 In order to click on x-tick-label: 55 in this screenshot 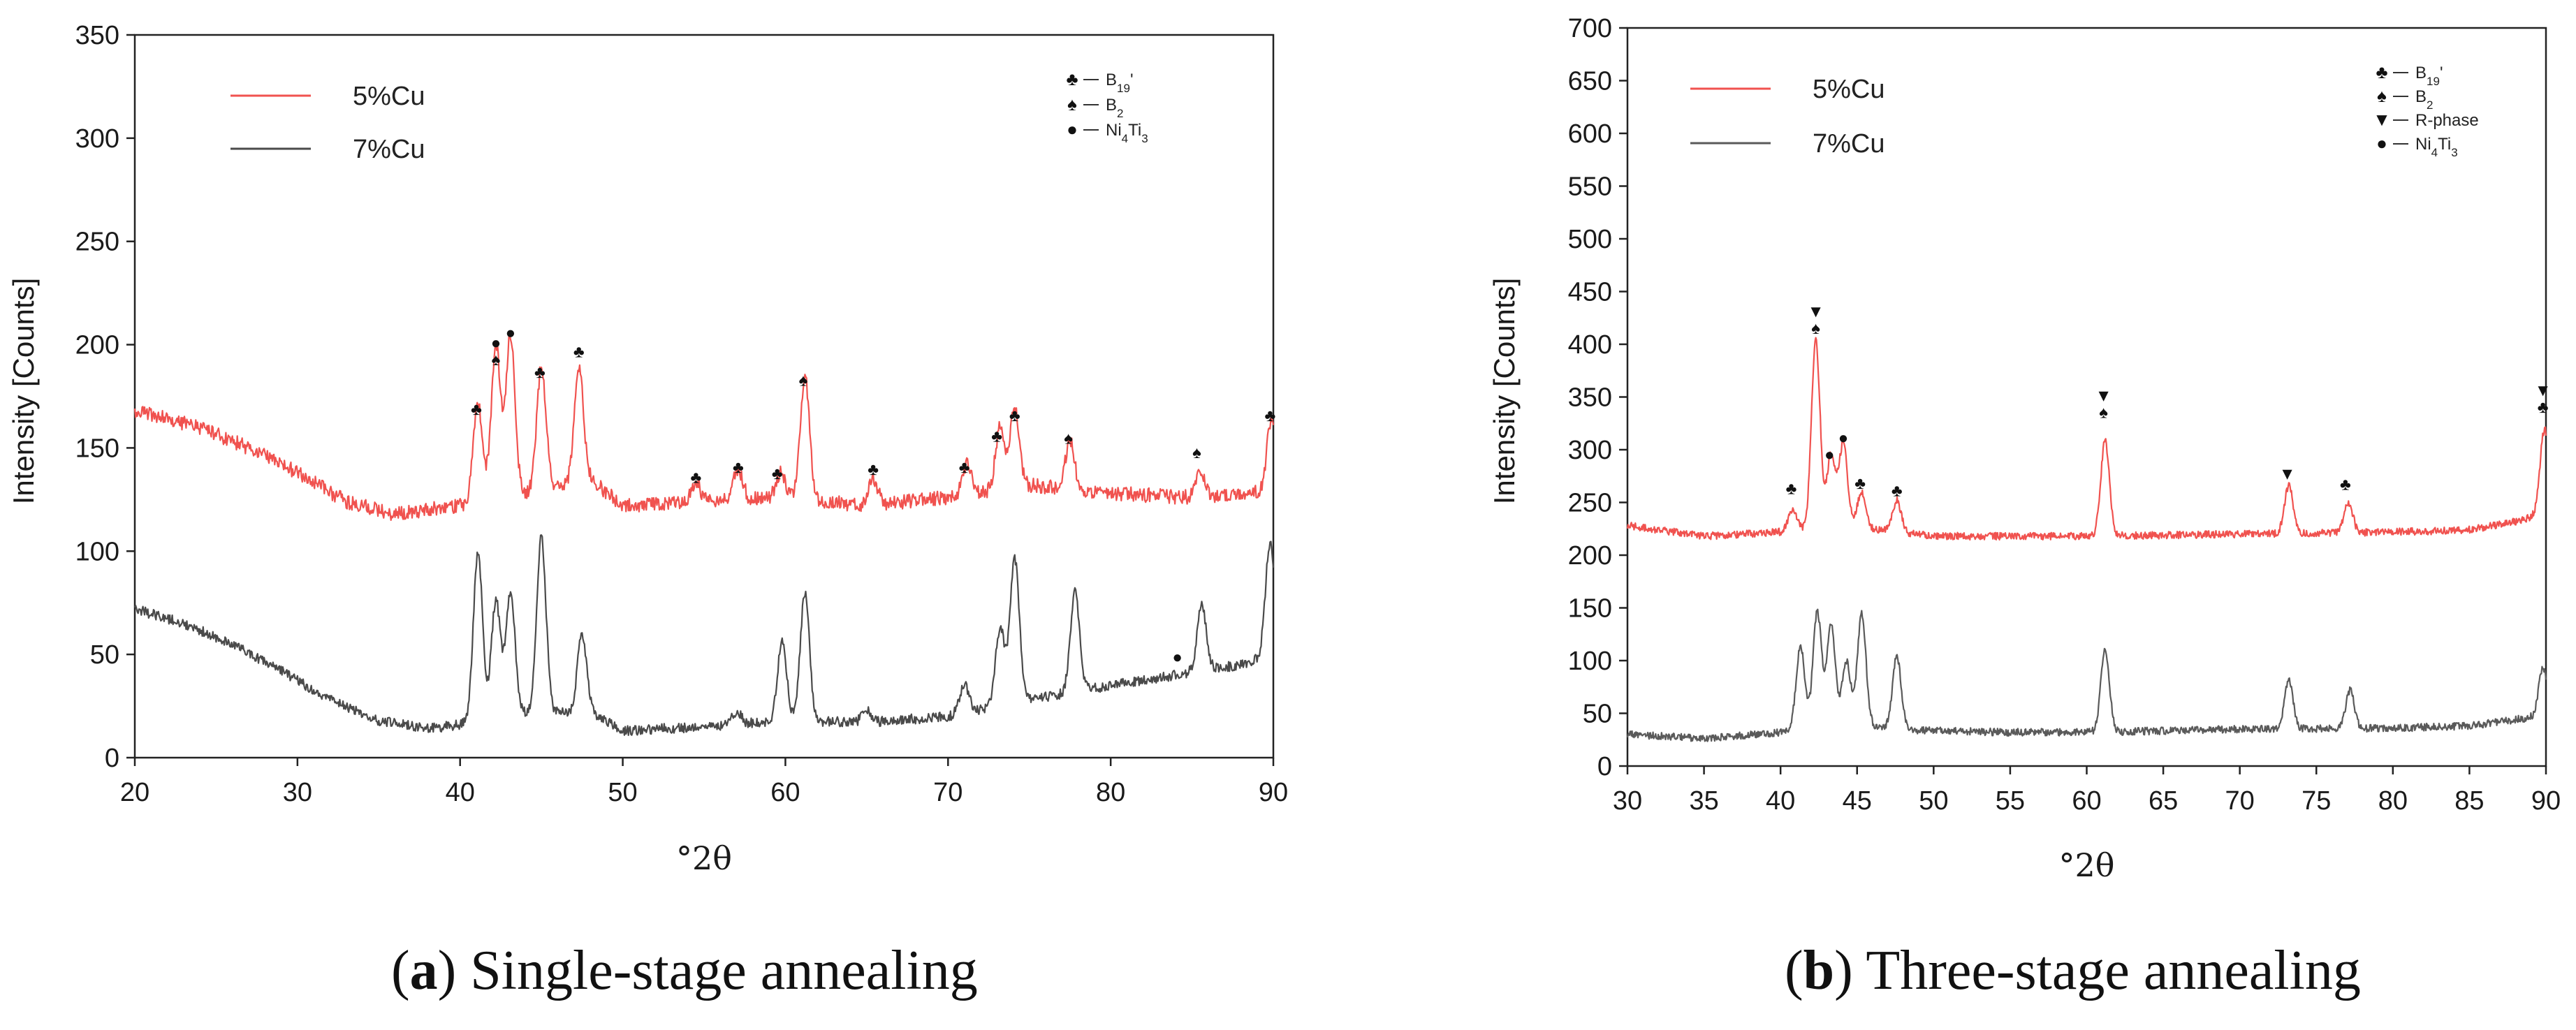, I will do `click(2010, 801)`.